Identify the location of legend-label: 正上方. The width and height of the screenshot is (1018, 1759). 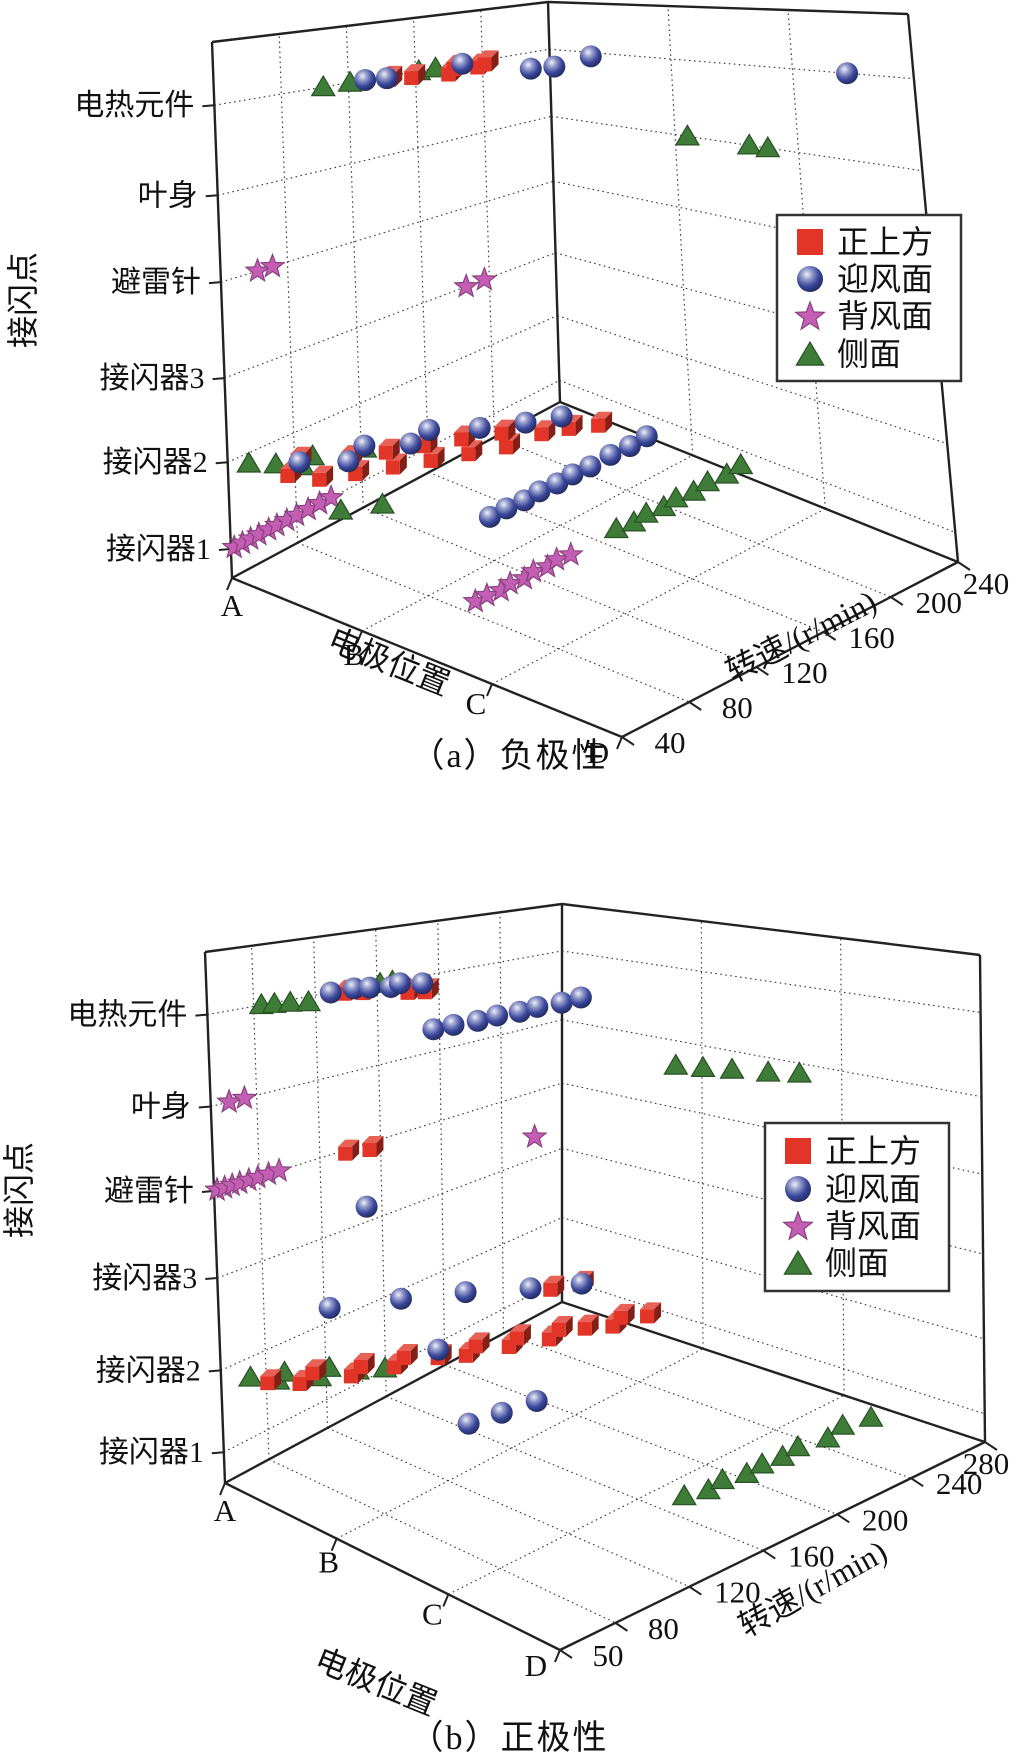
(873, 1151).